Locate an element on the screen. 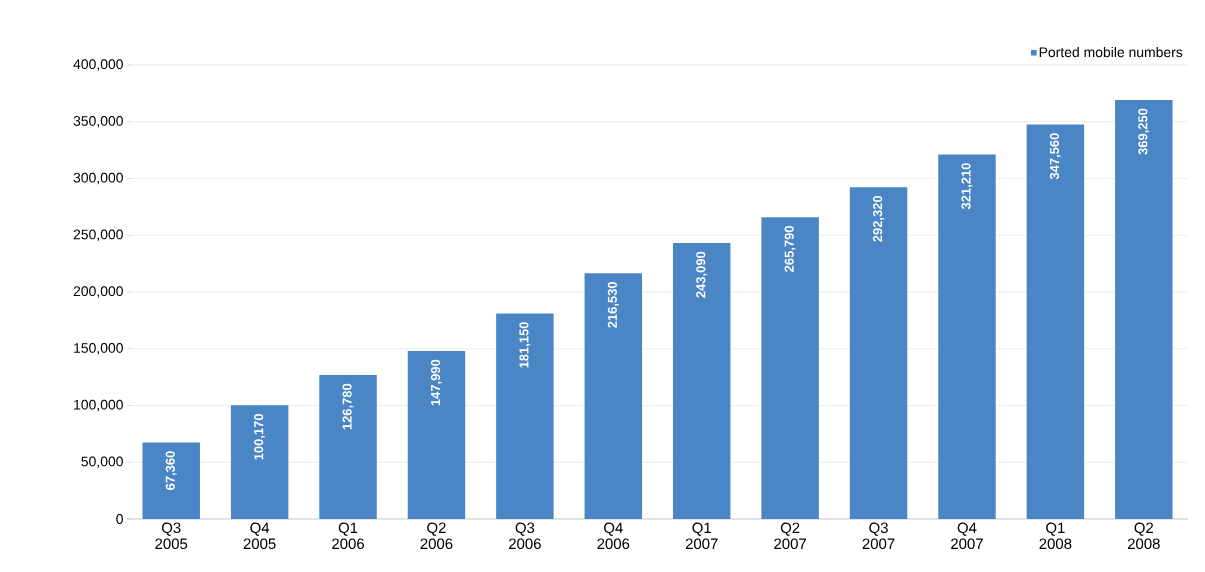 This screenshot has width=1205, height=572. x-tick-label: Q3 2007 is located at coordinates (878, 536).